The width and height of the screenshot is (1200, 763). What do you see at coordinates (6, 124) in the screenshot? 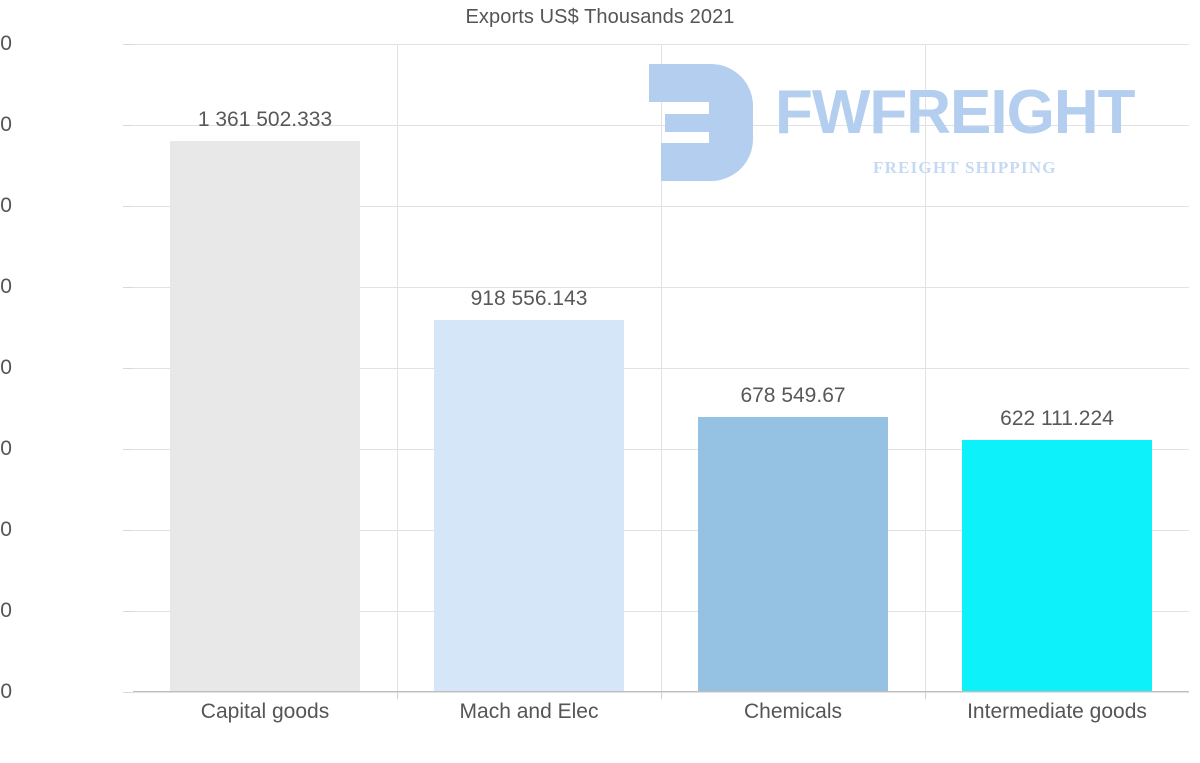
I see `y-axis-tick-label: 1 400 000` at bounding box center [6, 124].